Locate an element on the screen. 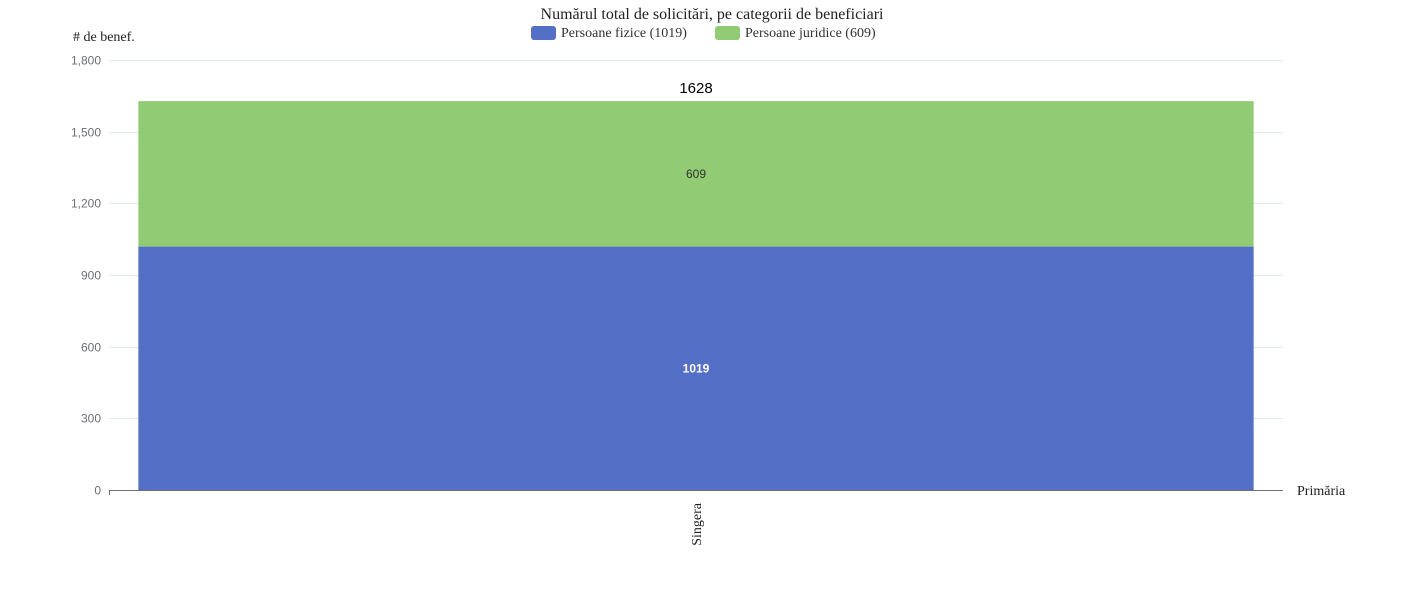  x-tick-label: Singera is located at coordinates (697, 524).